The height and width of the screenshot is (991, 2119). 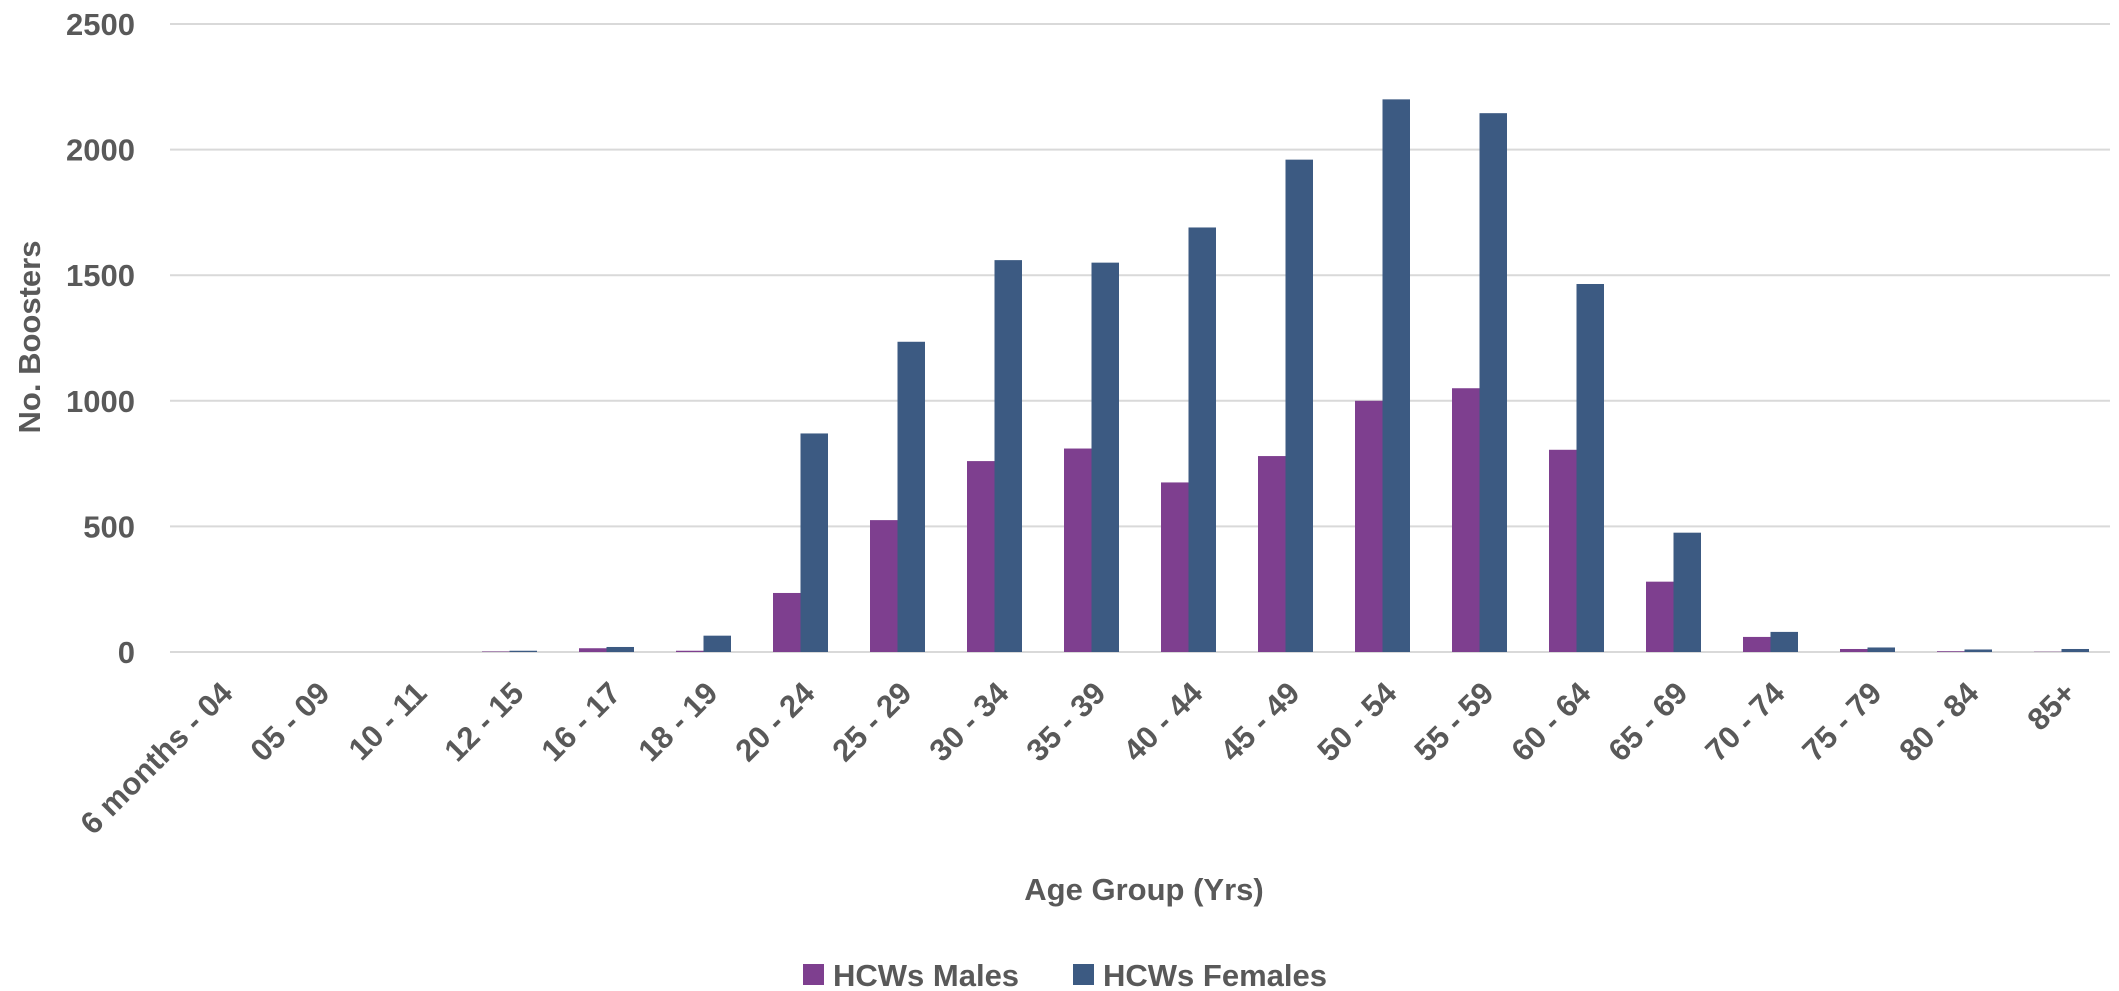 What do you see at coordinates (1163, 722) in the screenshot?
I see `x-tick-label: 40 - 44` at bounding box center [1163, 722].